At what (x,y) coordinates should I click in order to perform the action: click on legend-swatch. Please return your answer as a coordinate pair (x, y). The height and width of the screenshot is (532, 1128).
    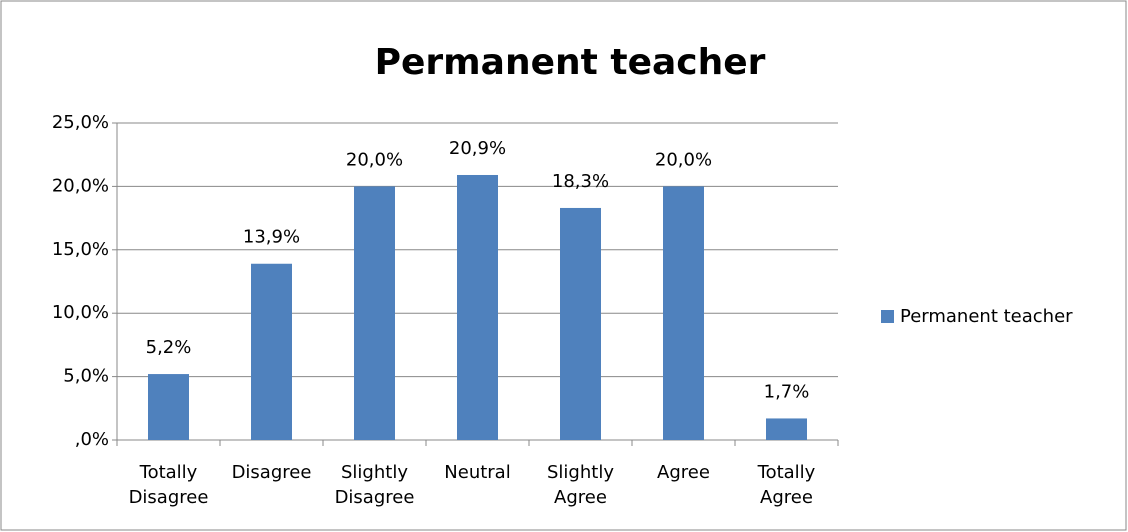
    Looking at the image, I should click on (887, 316).